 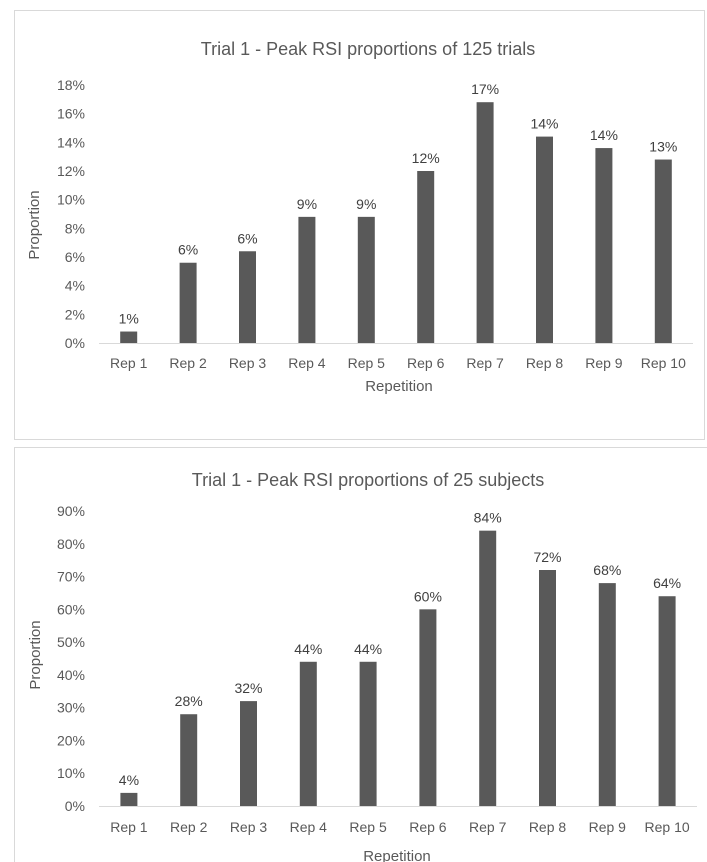 What do you see at coordinates (75, 286) in the screenshot?
I see `y-tick-label: 4%` at bounding box center [75, 286].